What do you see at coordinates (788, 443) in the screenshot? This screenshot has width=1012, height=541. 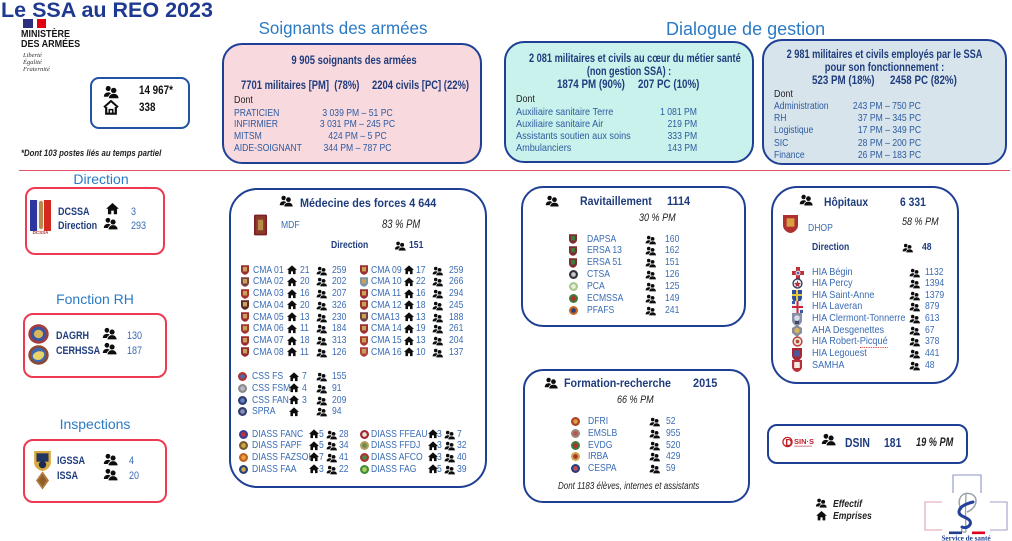 I see `svg-text: D` at bounding box center [788, 443].